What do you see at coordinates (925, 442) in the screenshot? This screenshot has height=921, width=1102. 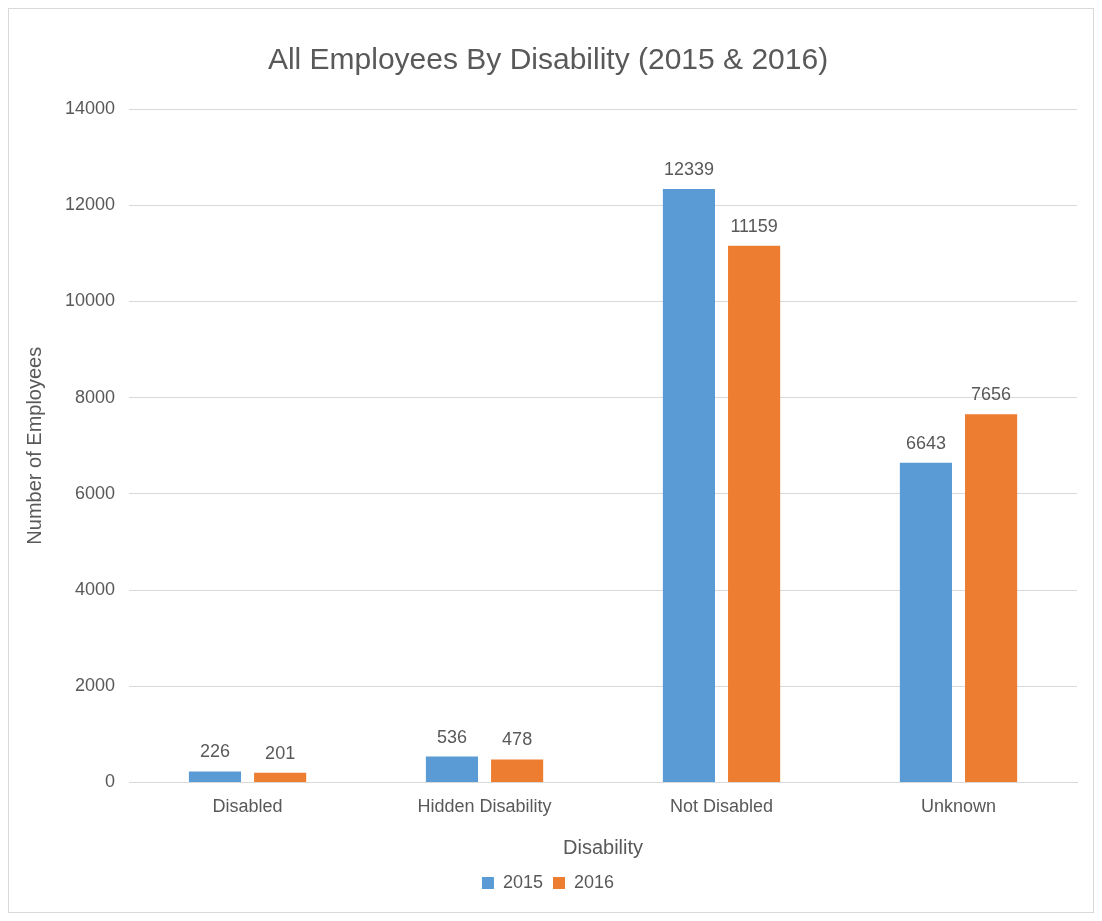 I see `data-label: 6643` at bounding box center [925, 442].